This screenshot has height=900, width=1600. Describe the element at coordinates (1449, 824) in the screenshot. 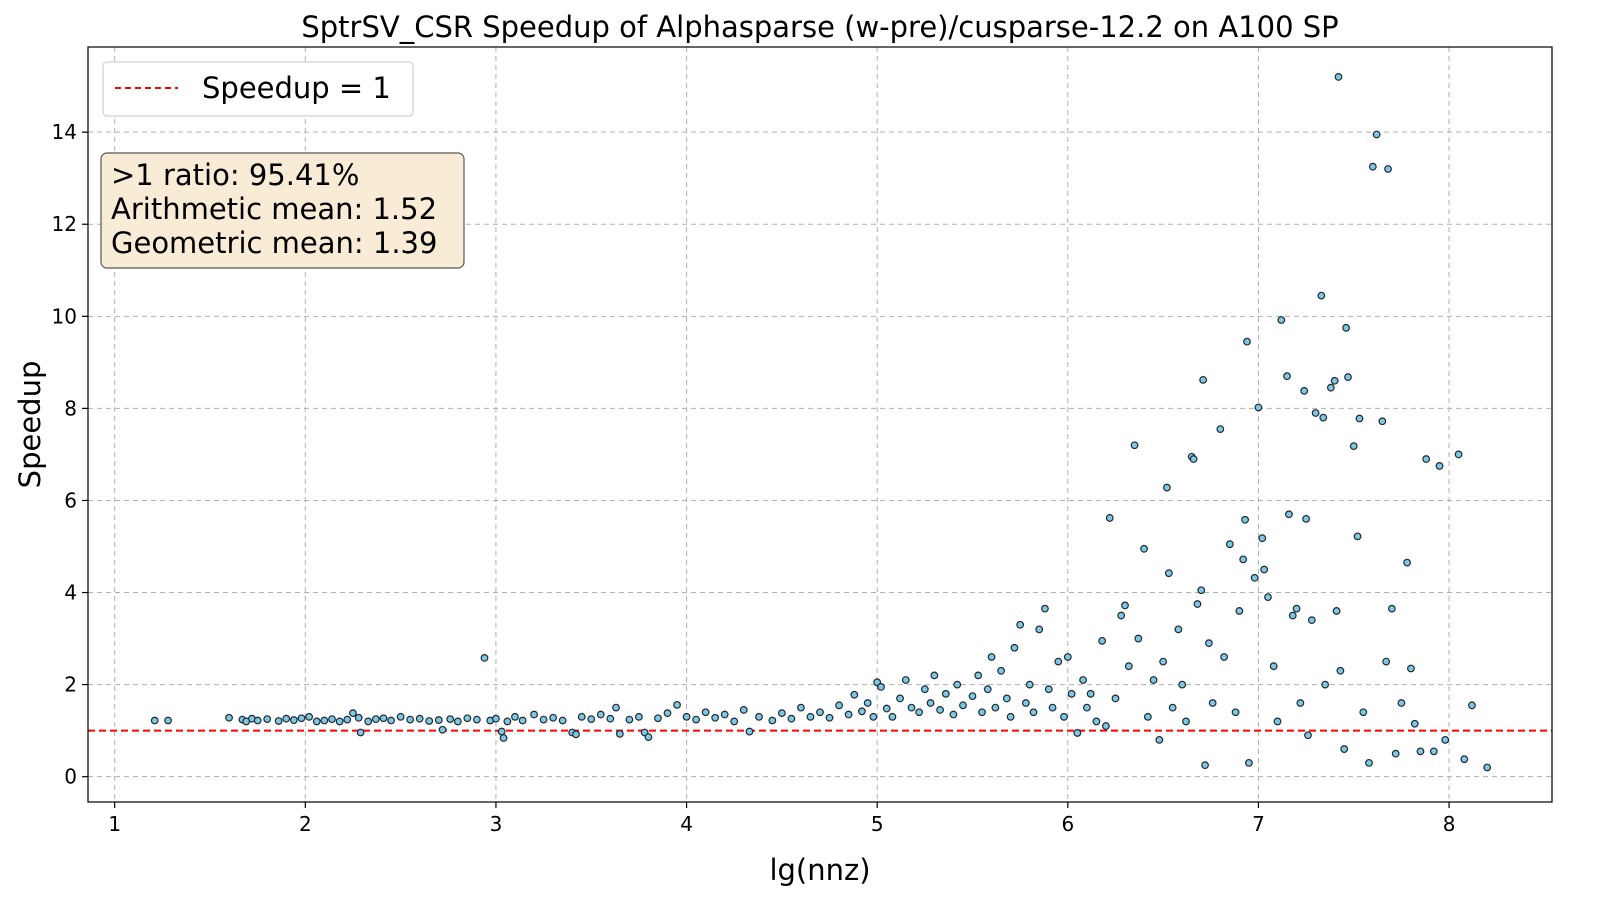

I see `x-tick-label: 8` at that location.